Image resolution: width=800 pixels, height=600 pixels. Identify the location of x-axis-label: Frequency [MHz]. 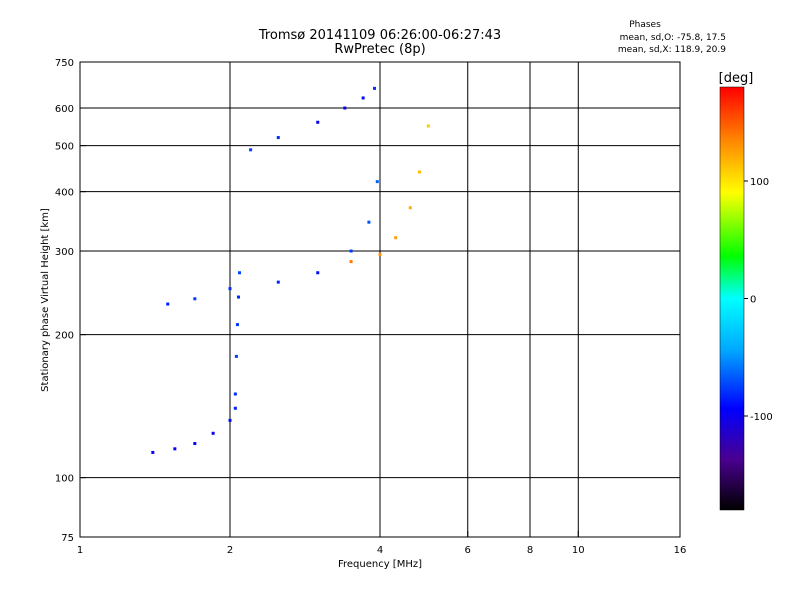
(380, 564).